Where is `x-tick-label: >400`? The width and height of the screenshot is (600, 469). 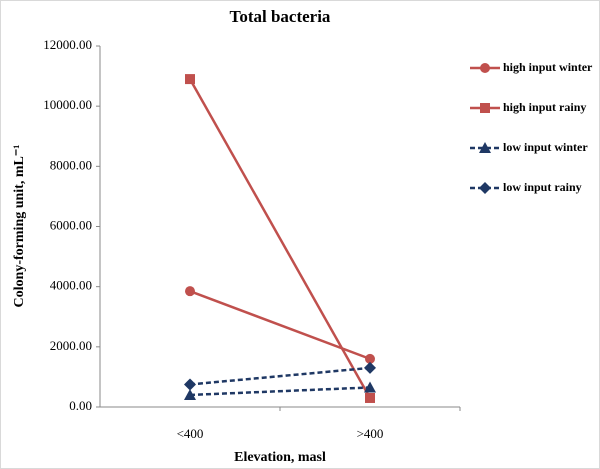
x-tick-label: >400 is located at coordinates (370, 433).